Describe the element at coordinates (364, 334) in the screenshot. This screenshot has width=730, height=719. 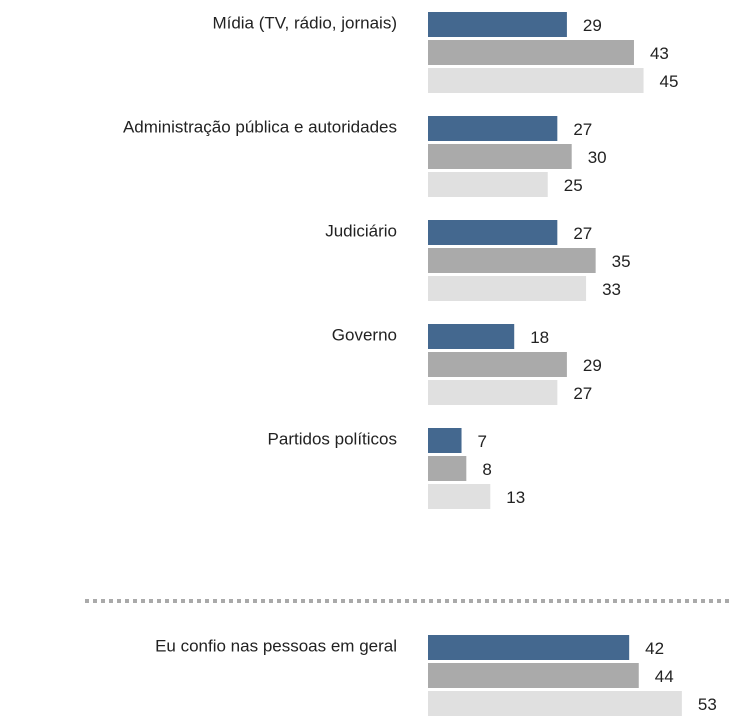
I see `category-label: Governo` at that location.